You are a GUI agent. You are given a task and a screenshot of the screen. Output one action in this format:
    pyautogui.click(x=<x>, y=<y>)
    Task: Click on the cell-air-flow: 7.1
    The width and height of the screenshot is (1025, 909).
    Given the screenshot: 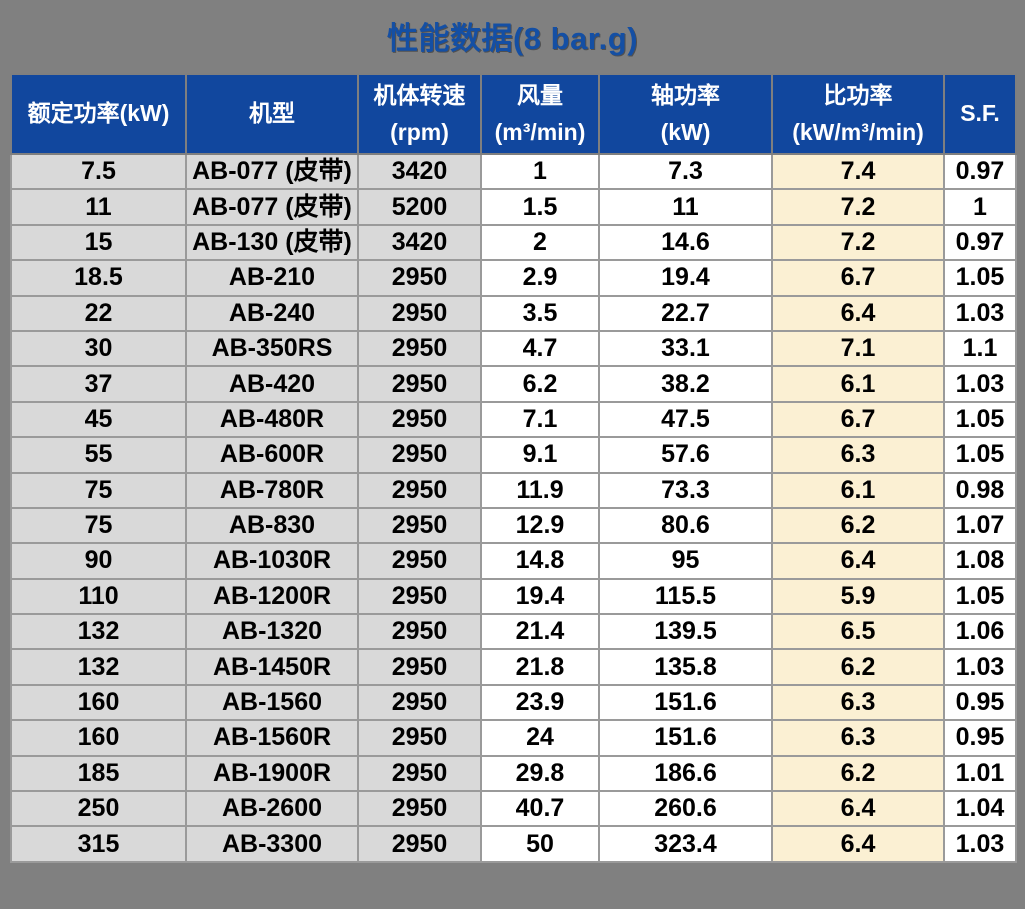 What is the action you would take?
    pyautogui.click(x=540, y=419)
    